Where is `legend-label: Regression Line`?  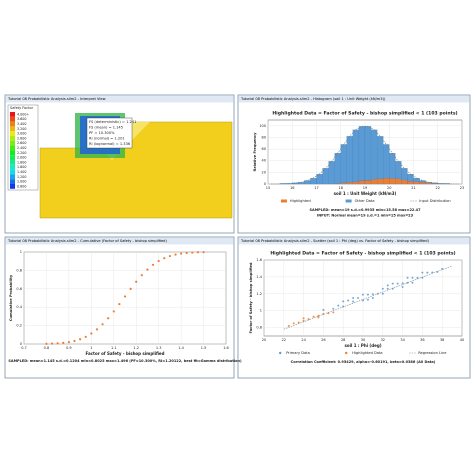
legend-label: Regression Line is located at coordinates (432, 353).